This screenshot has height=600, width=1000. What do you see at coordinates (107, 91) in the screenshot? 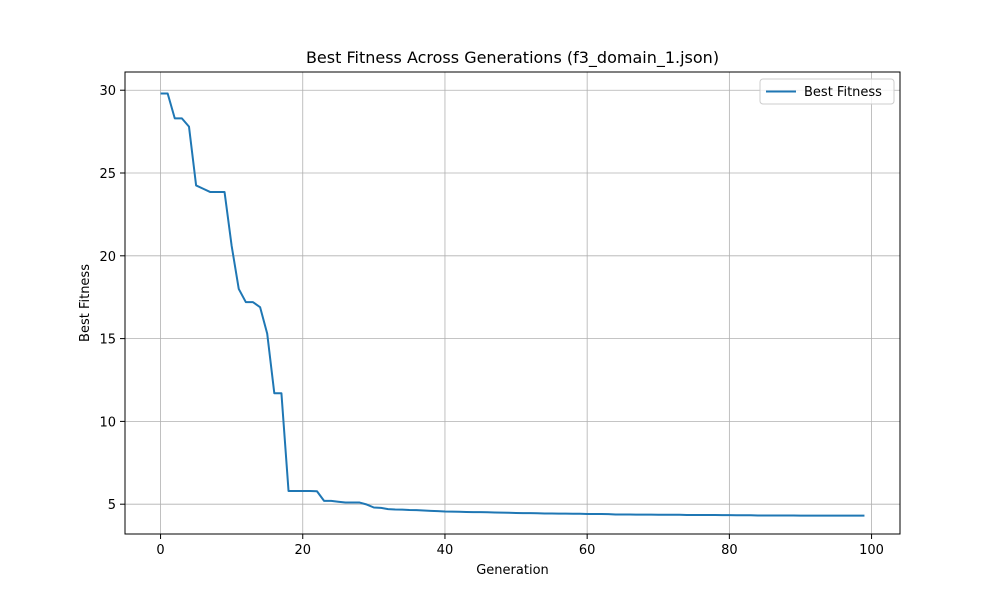
I see `y-tick-label: 30` at bounding box center [107, 91].